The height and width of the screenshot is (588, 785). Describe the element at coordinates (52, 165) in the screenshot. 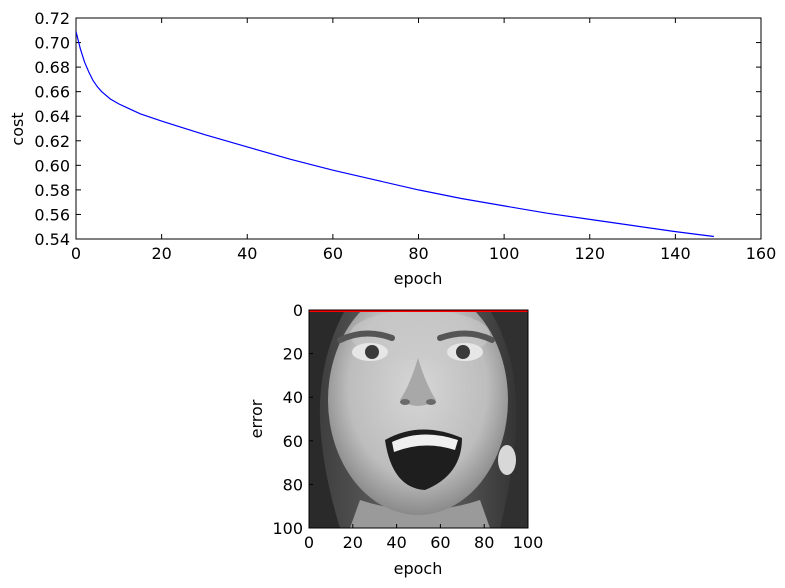

I see `cost-y-tick-label: 0.60` at that location.